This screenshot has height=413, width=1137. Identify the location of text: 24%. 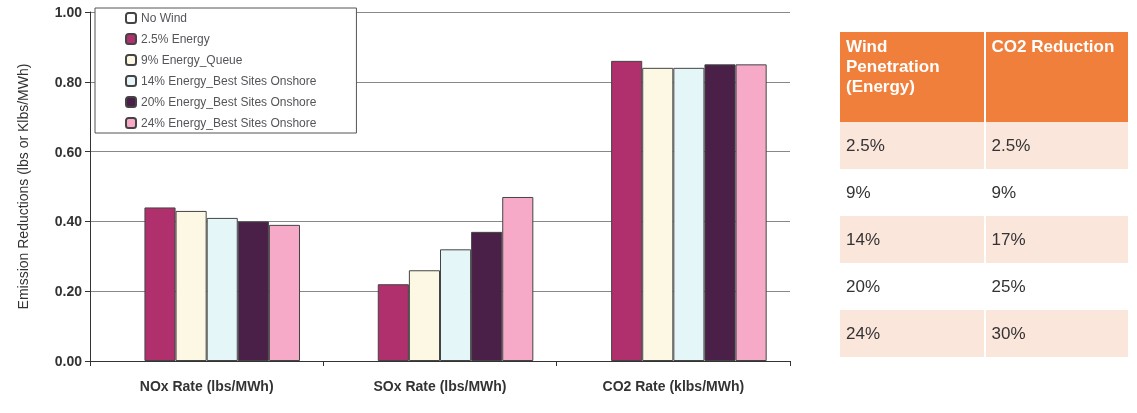
(912, 333).